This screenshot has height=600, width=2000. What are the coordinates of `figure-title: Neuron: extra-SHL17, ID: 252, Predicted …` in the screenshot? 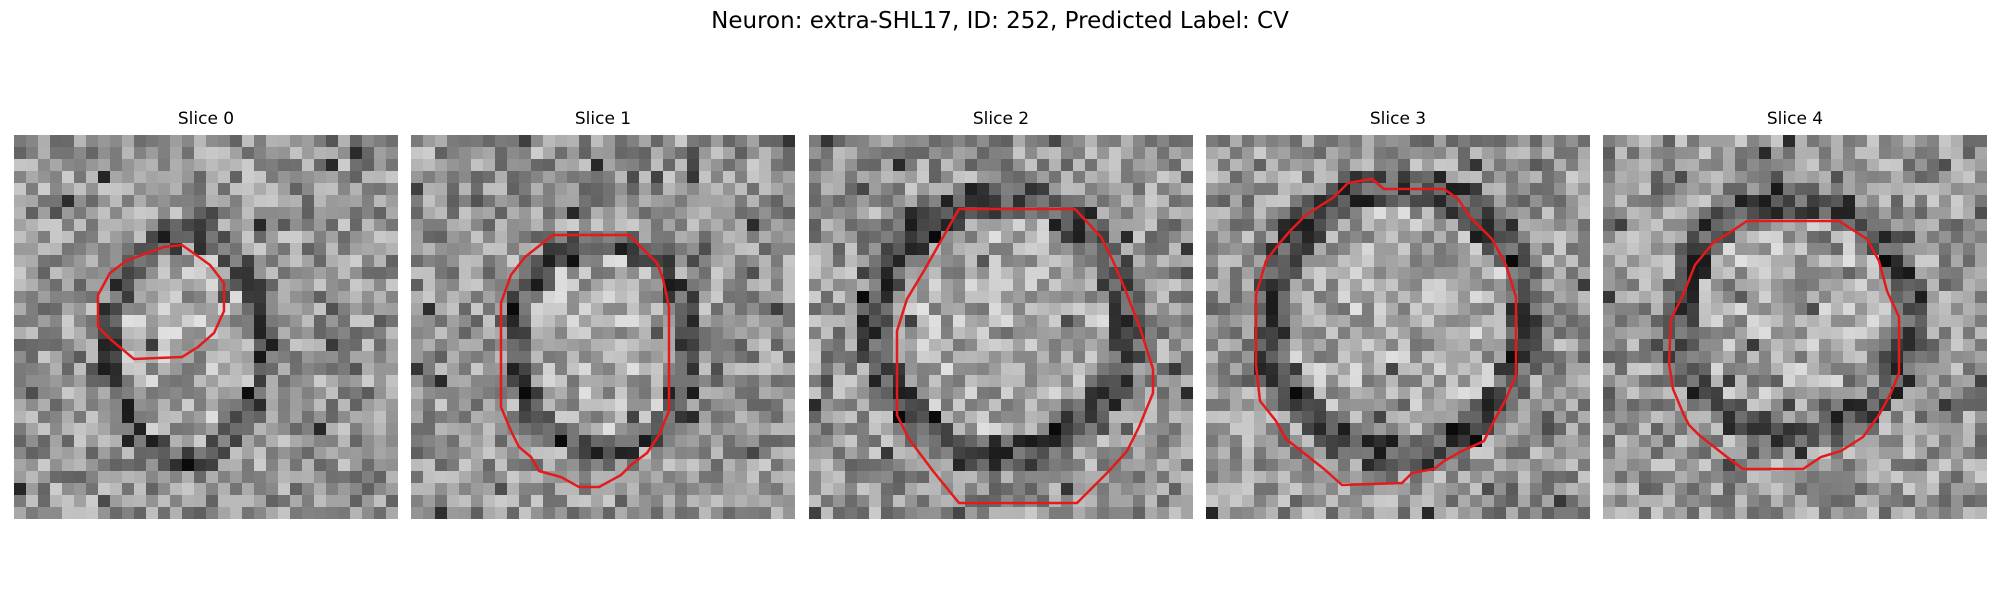 It's located at (1000, 21).